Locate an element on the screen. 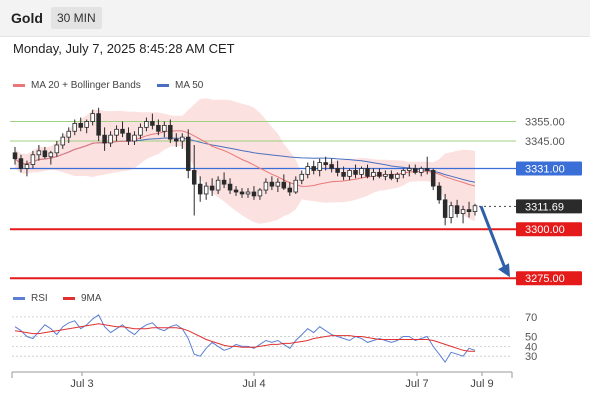 Image resolution: width=590 pixels, height=400 pixels. legend-rsi-swatch is located at coordinates (19, 298).